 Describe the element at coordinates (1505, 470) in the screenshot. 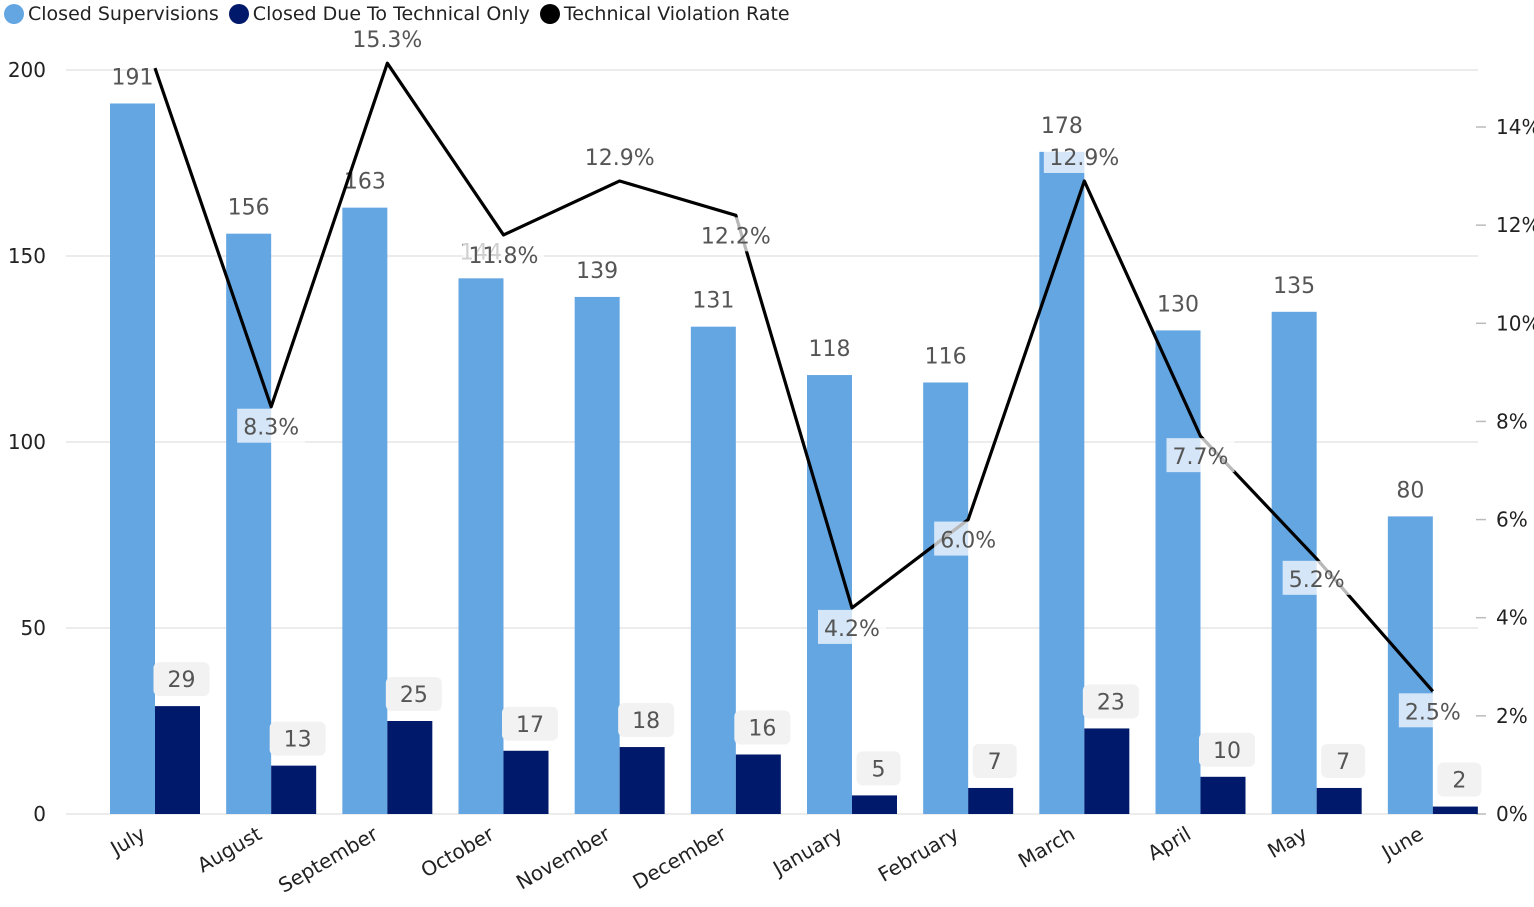

I see `y-axis-right: 0% 2% 4% 6% 8% 10% 12% 14%` at that location.